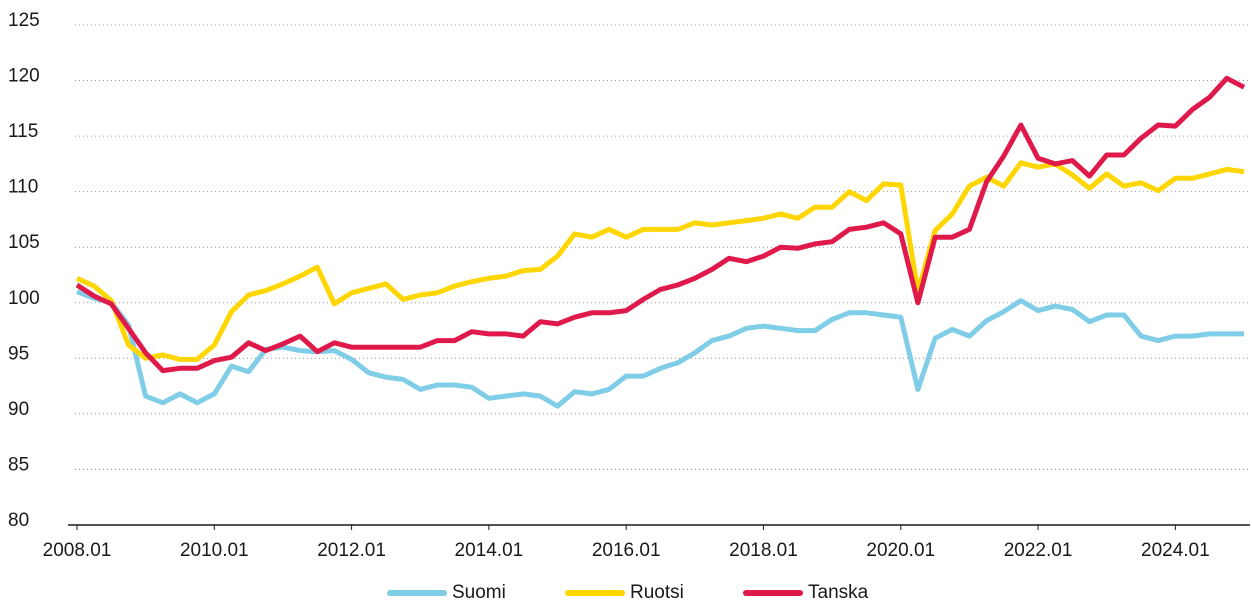  Describe the element at coordinates (18, 464) in the screenshot. I see `y-tick-label: 85` at that location.